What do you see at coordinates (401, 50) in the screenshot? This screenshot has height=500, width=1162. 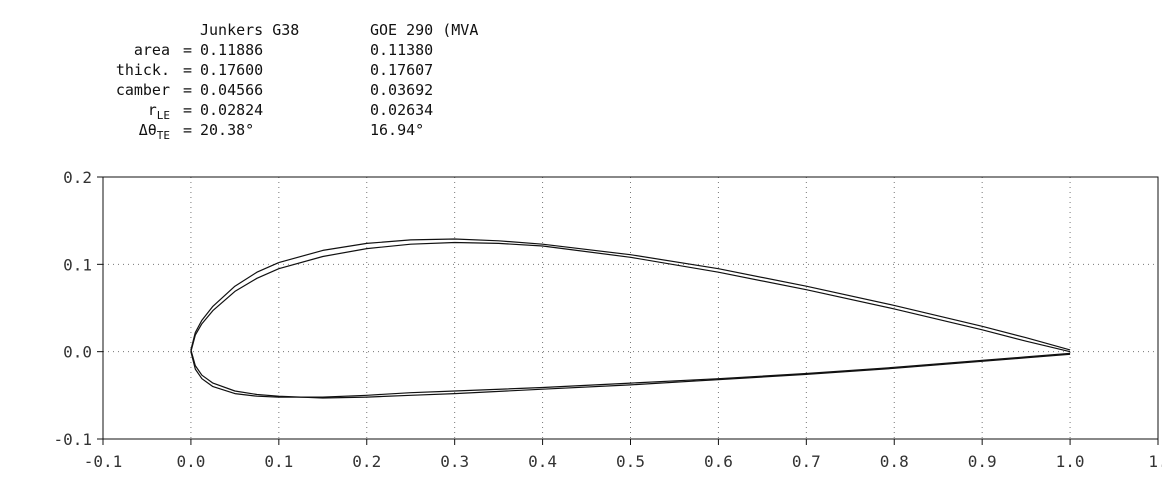 I see `legend-row-value: 0.11380` at bounding box center [401, 50].